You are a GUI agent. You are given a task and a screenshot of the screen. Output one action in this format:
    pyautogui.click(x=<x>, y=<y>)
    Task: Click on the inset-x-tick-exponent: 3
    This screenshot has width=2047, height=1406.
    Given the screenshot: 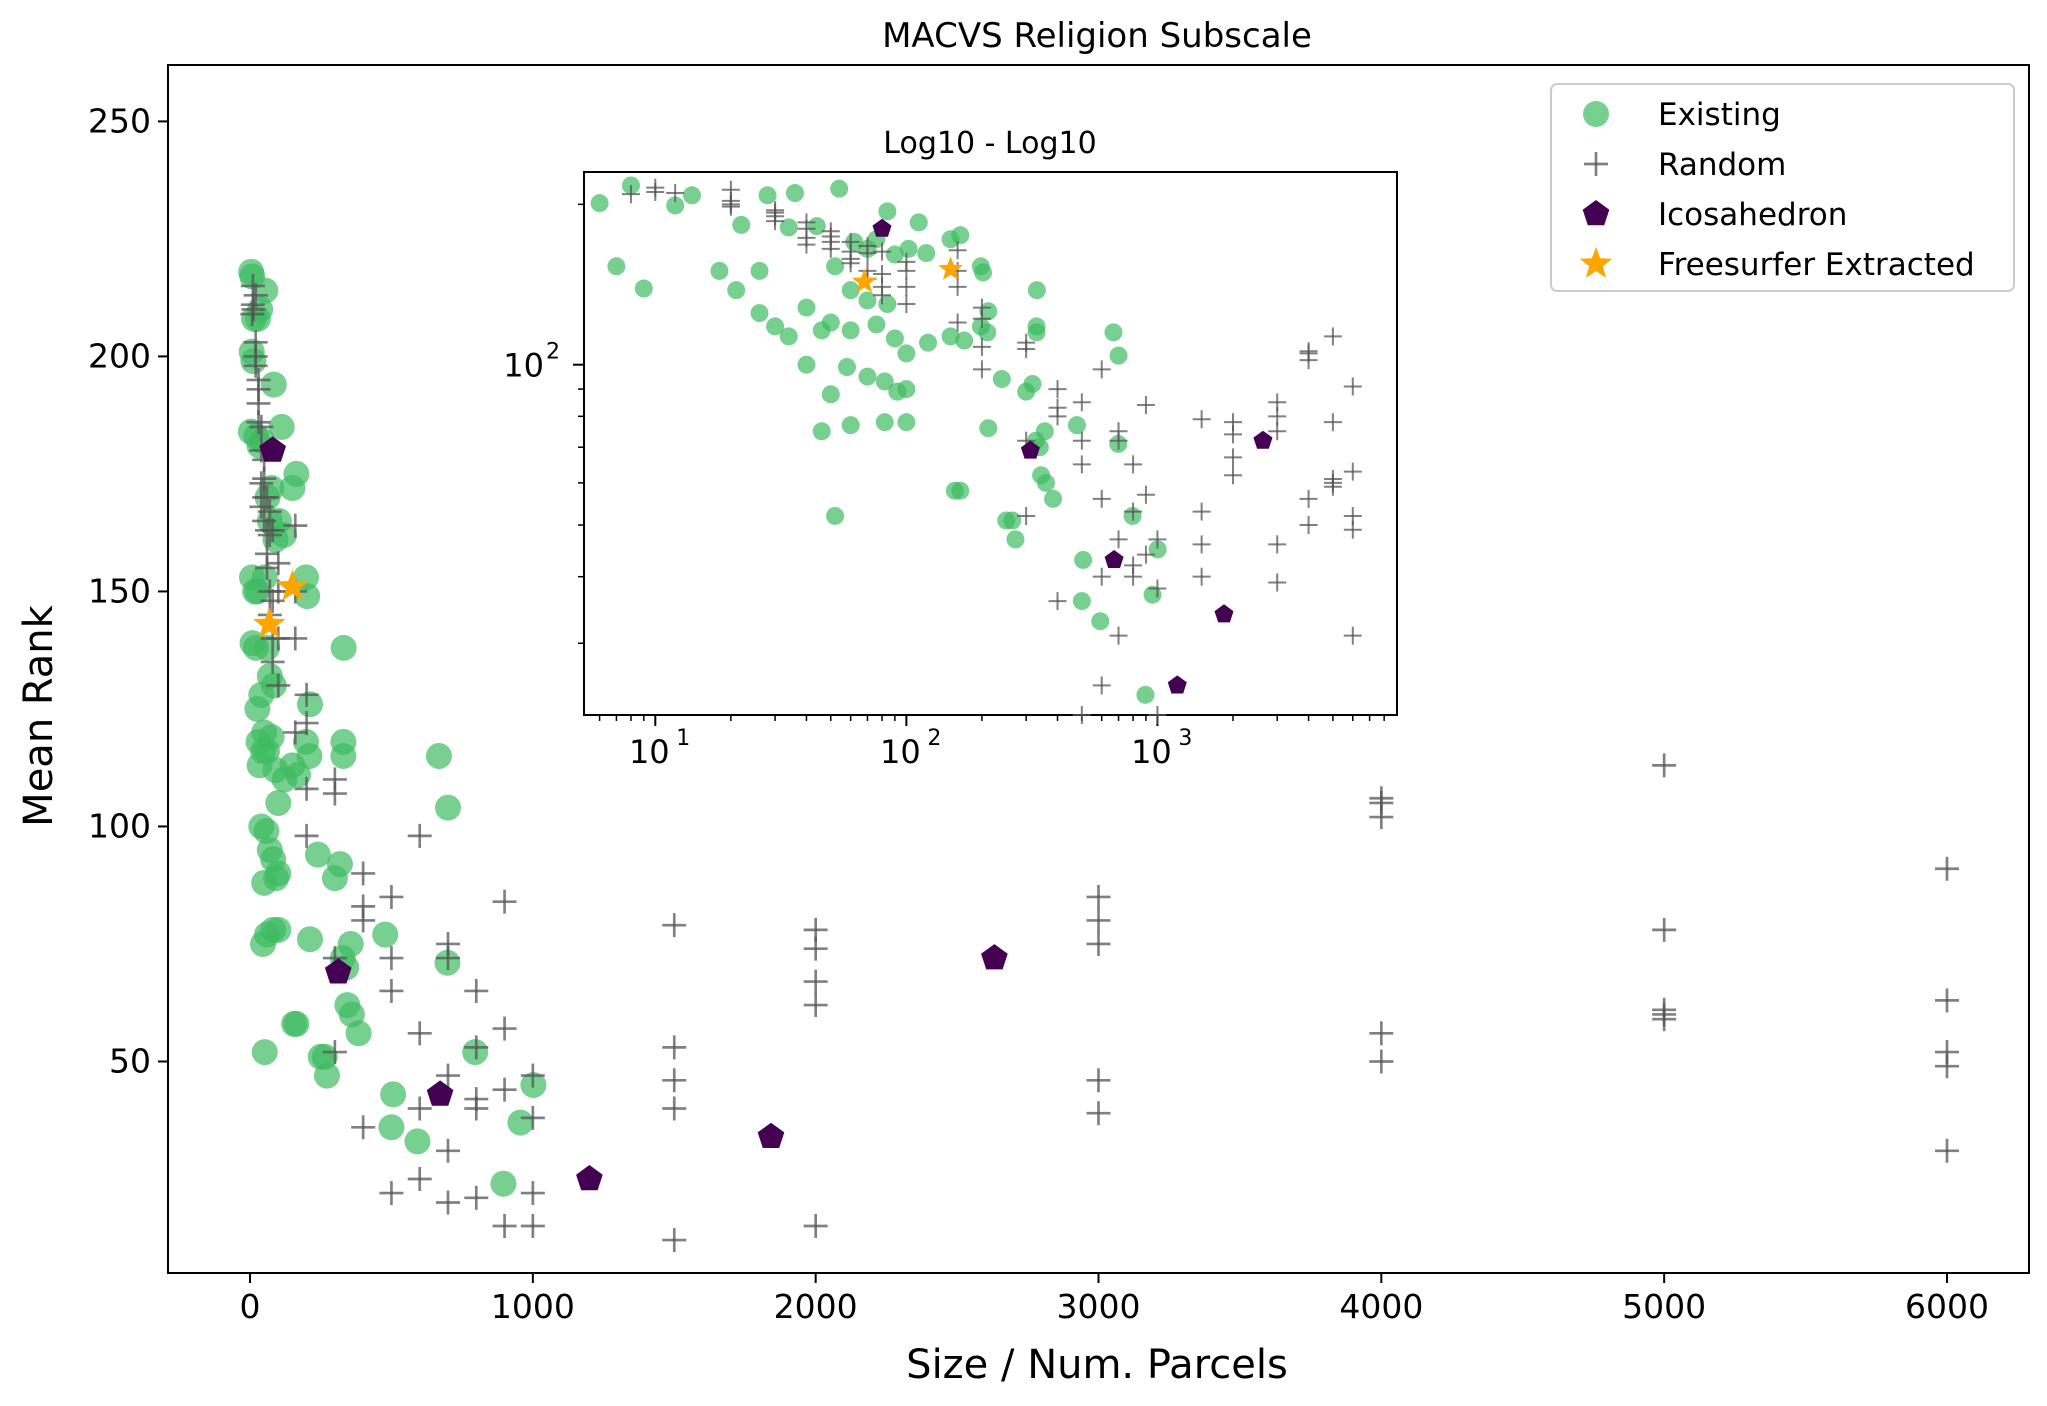 What is the action you would take?
    pyautogui.click(x=1185, y=738)
    